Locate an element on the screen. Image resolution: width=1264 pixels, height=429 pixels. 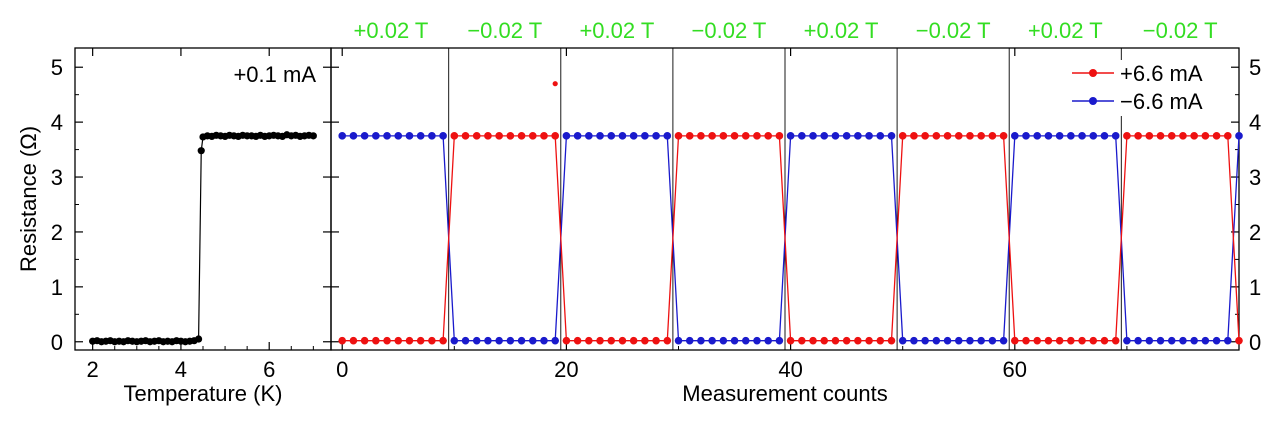
right-x-tick-label: 0 is located at coordinates (342, 369).